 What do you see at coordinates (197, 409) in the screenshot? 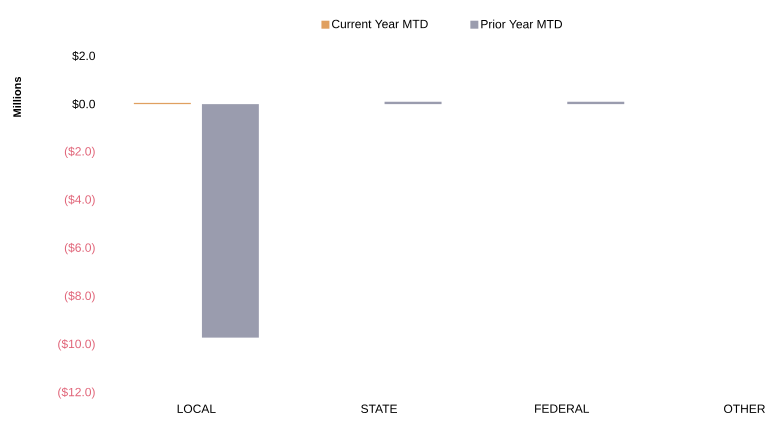
I see `x-tick-label: LOCAL` at bounding box center [197, 409].